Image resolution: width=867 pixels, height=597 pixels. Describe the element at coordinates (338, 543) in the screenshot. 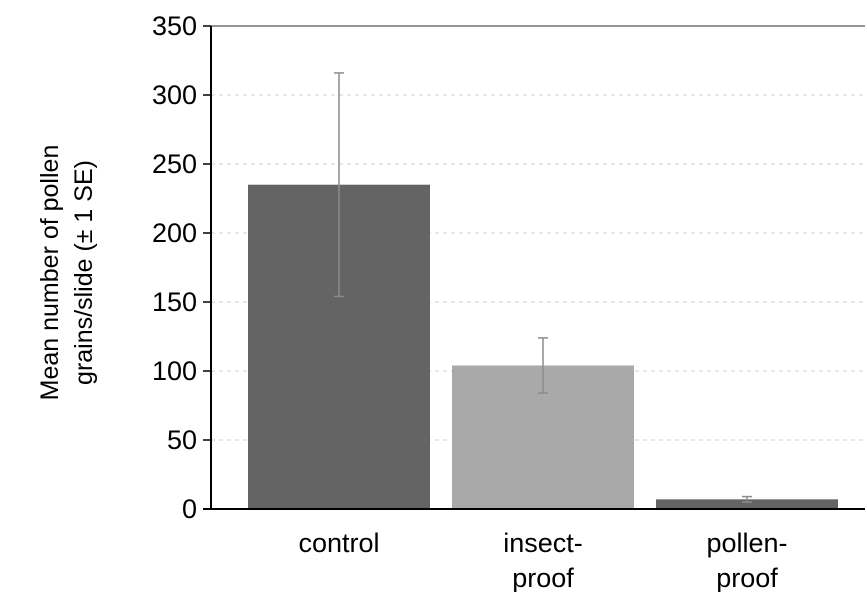

I see `x-category-label: control` at that location.